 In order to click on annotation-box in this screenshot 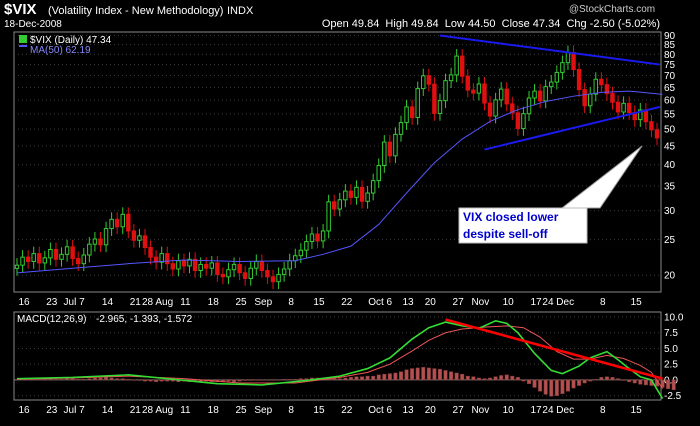, I will do `click(523, 225)`.